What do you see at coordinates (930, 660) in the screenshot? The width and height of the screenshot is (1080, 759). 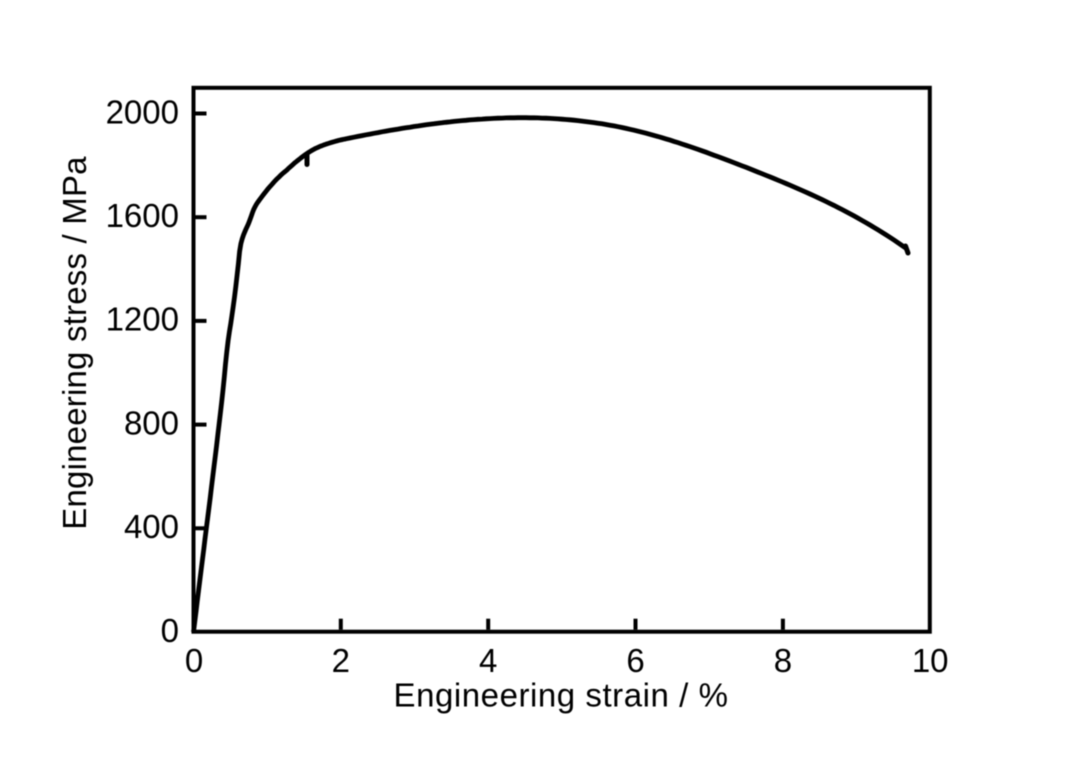 I see `svg-text: 10` at bounding box center [930, 660].